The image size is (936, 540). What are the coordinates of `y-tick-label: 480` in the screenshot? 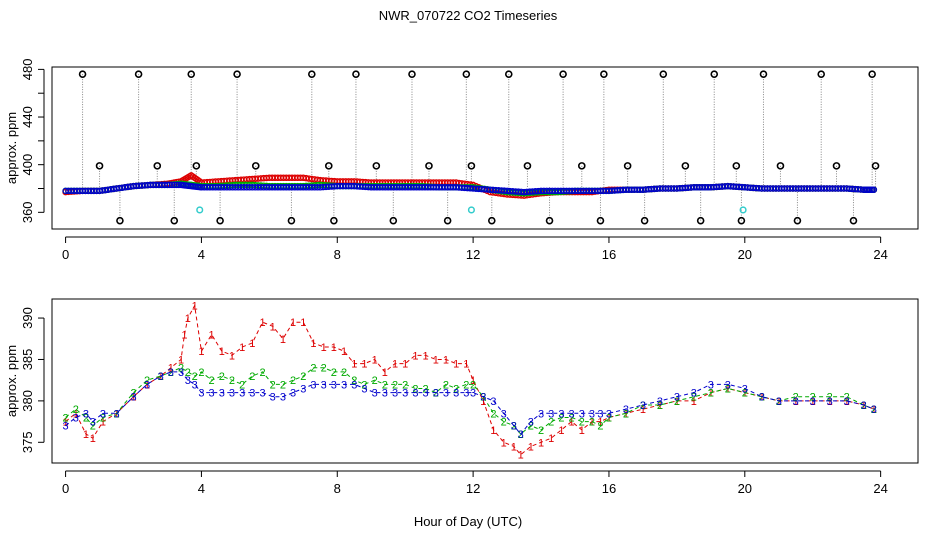 It's located at (27, 70).